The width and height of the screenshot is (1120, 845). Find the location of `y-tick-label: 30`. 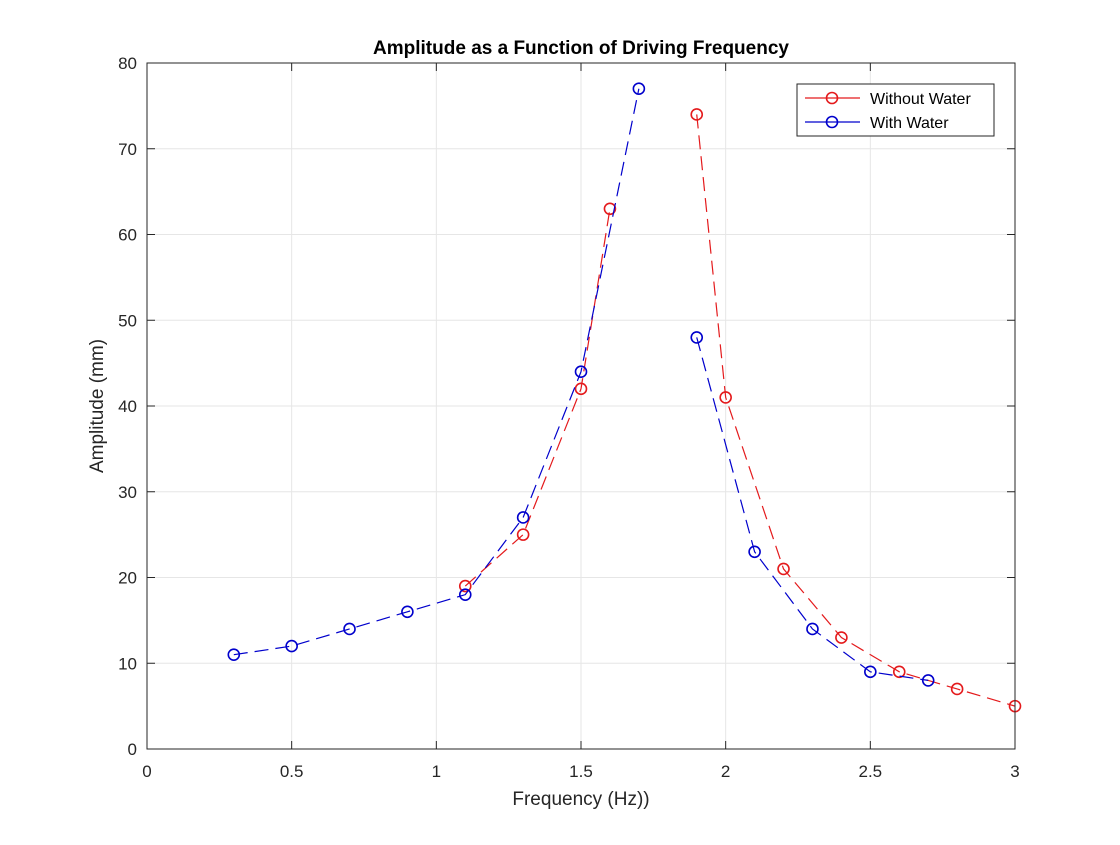

y-tick-label: 30 is located at coordinates (127, 492).